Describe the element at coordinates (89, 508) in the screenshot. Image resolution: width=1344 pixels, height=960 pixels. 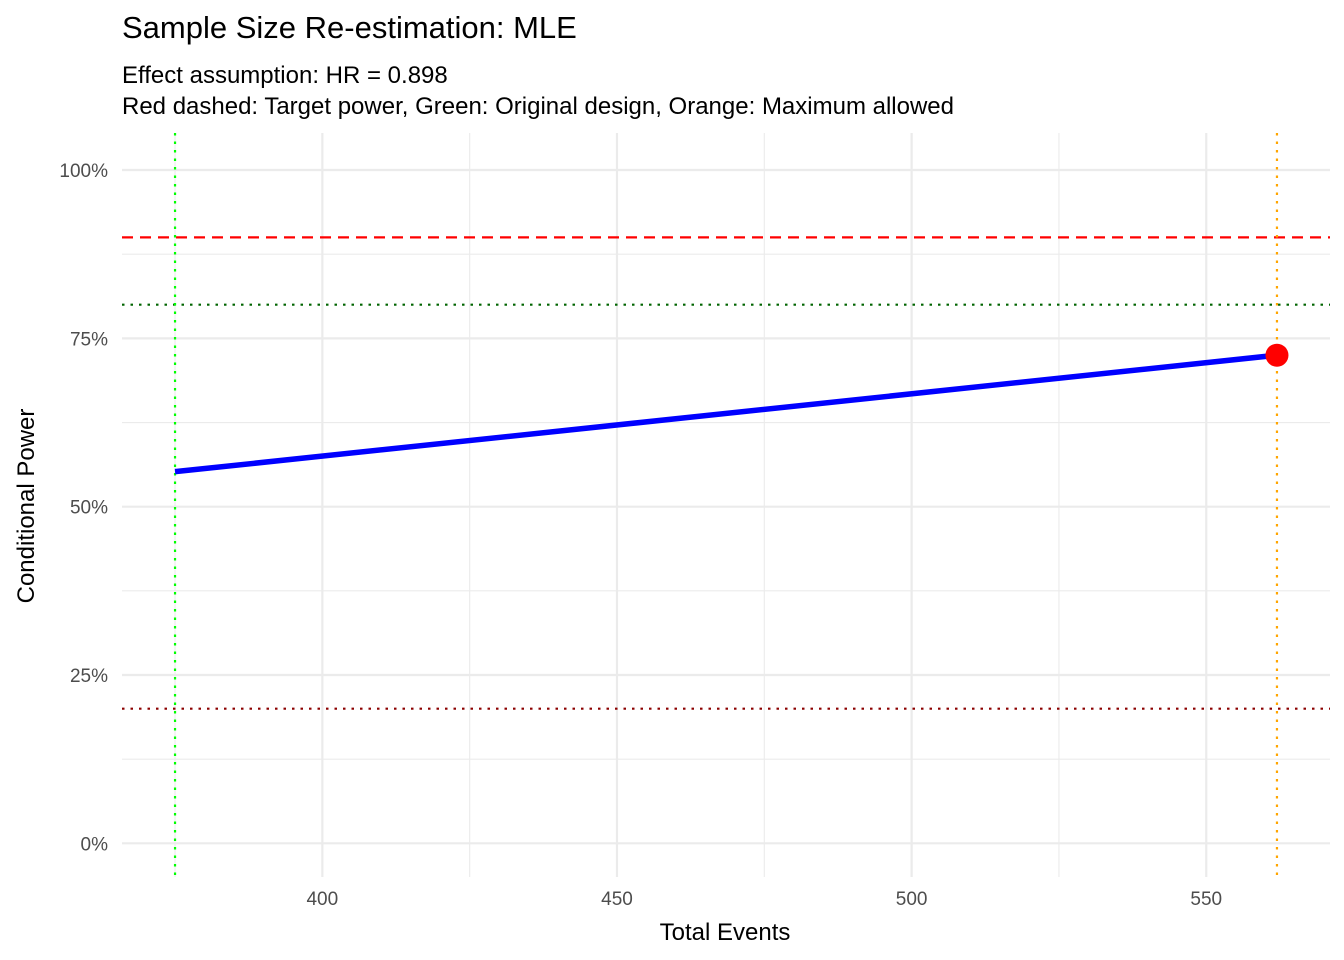
I see `y-tick-label: 50%` at that location.